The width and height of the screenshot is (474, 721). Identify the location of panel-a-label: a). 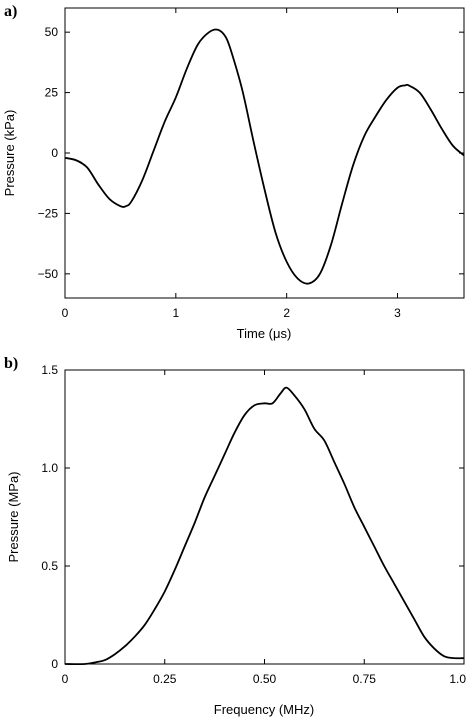
(10, 11).